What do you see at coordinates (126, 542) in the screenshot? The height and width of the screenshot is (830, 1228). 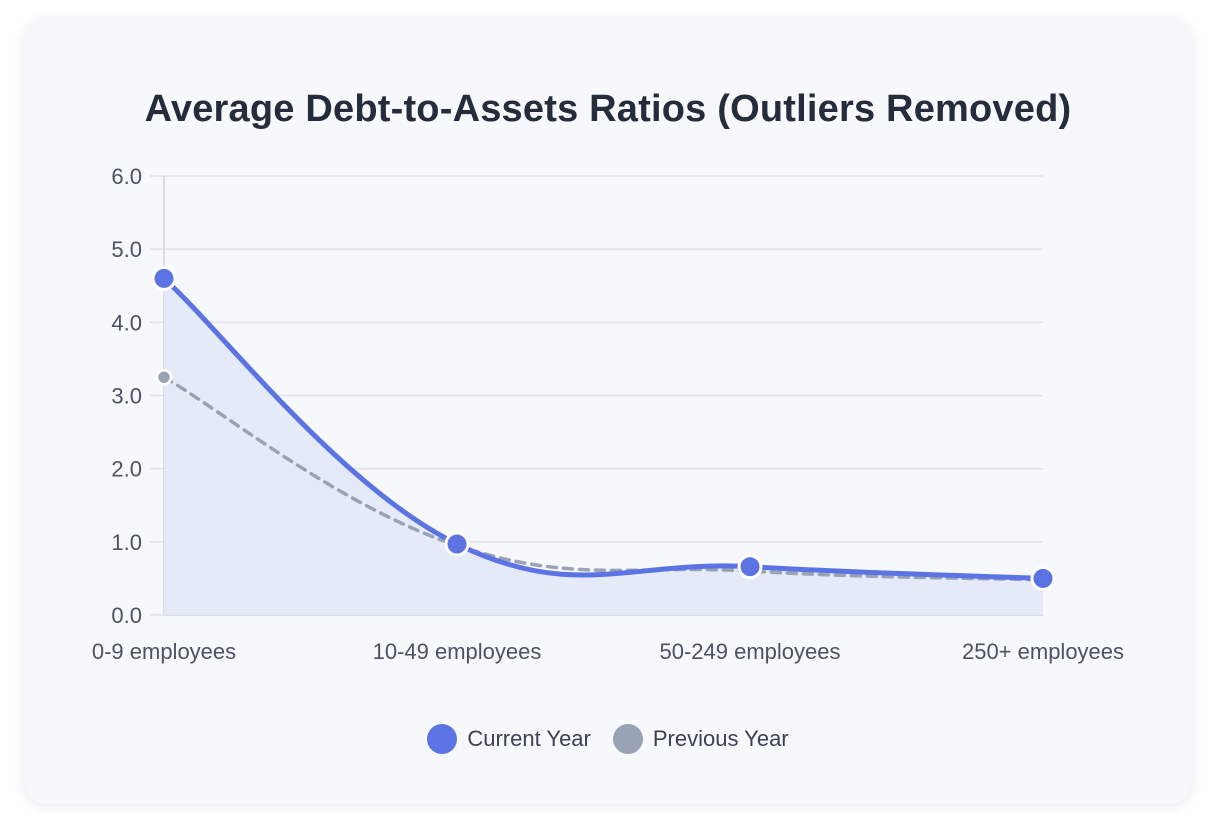 I see `y-tick-label: 1.0` at bounding box center [126, 542].